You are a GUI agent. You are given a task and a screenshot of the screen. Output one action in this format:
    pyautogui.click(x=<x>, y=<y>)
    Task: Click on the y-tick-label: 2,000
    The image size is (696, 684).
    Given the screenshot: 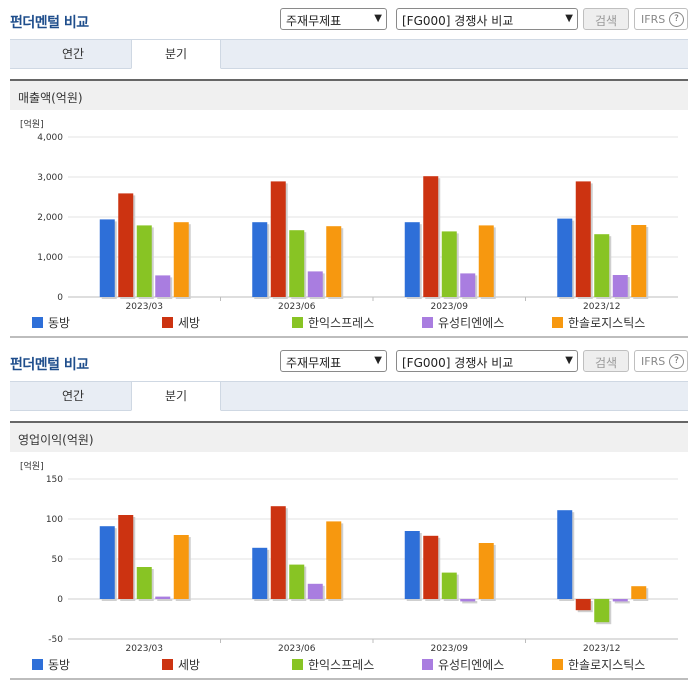 What is the action you would take?
    pyautogui.click(x=50, y=218)
    